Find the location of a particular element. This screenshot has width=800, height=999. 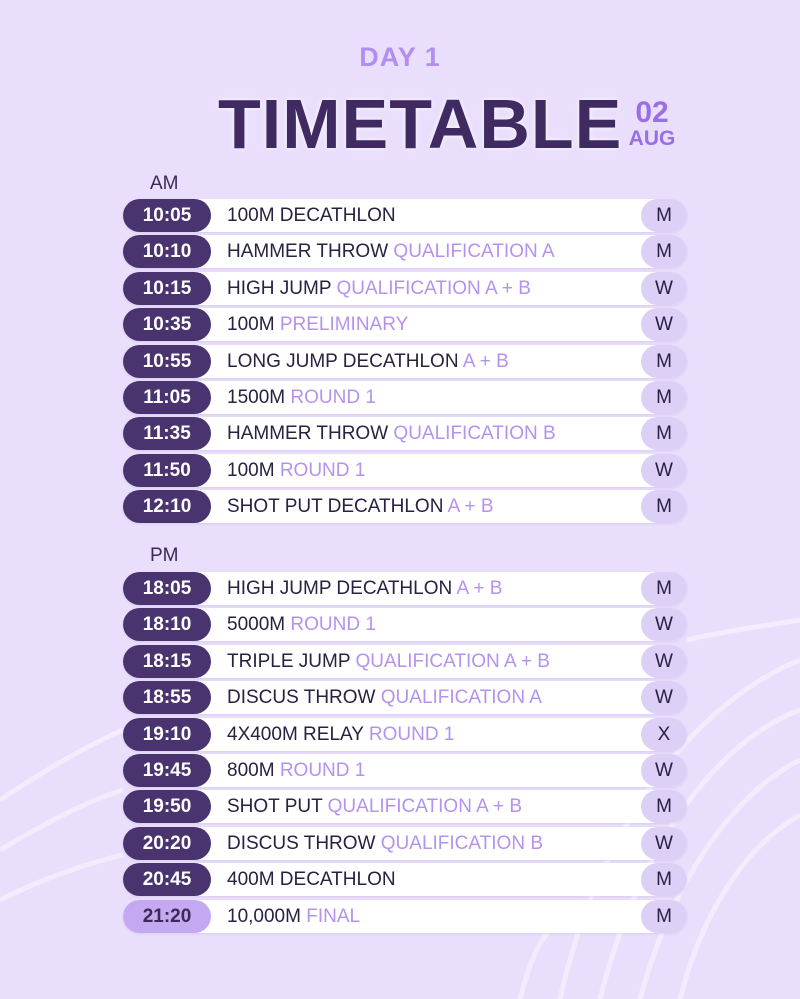

event-name: DISCUS THROW QUALIFICATION A is located at coordinates (384, 697).